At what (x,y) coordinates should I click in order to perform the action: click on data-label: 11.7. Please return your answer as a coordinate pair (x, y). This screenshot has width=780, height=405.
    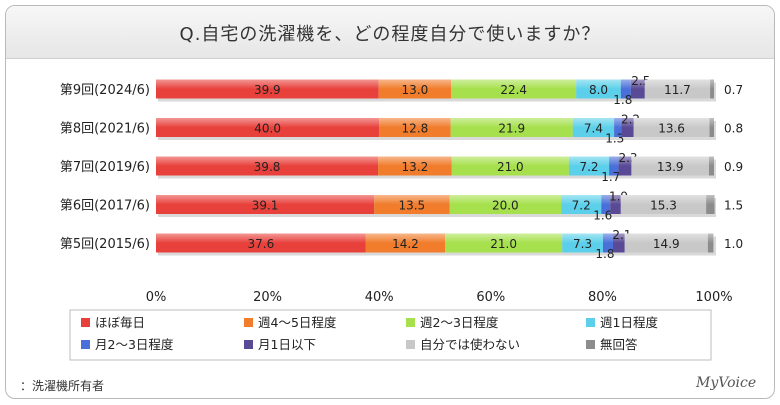
    Looking at the image, I should click on (677, 90).